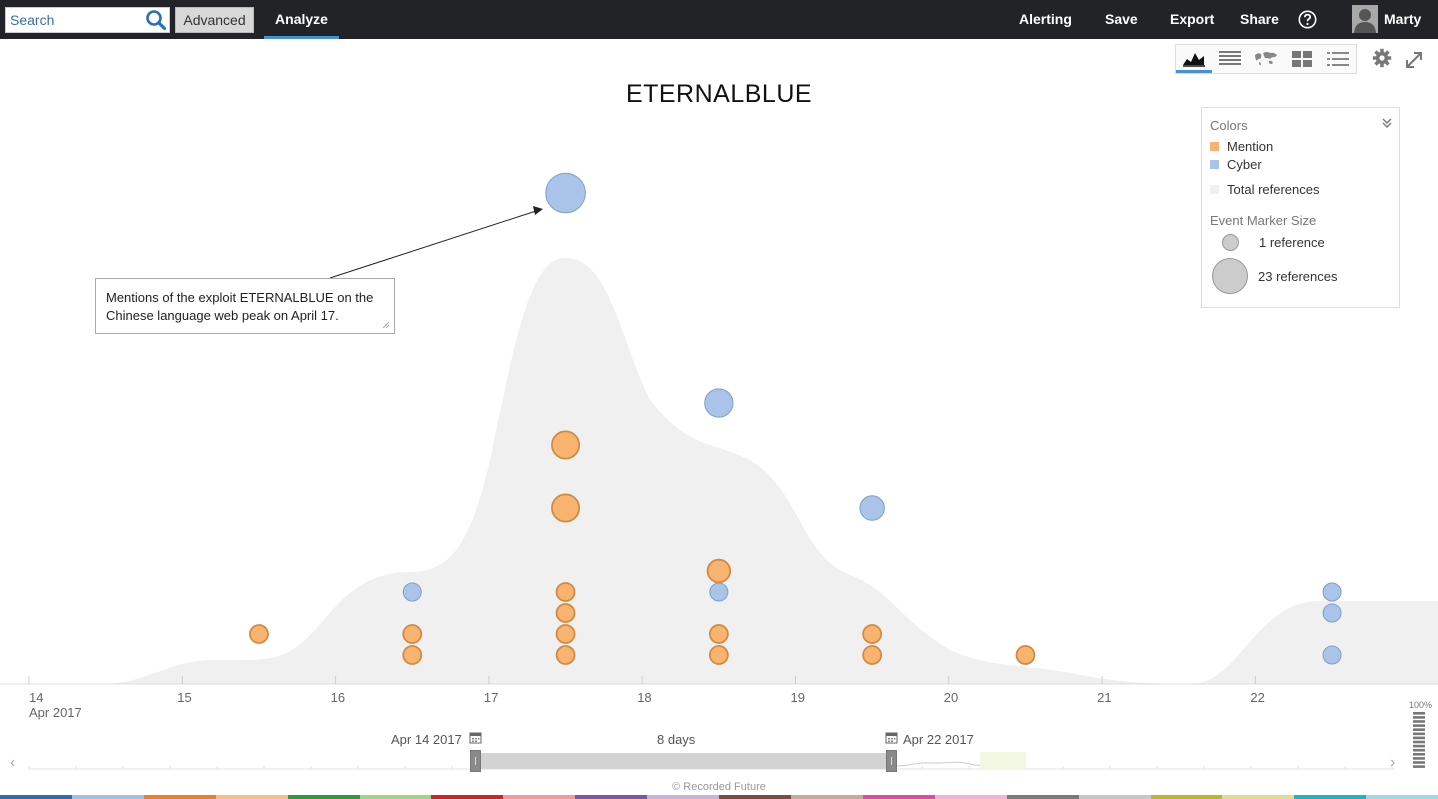 The height and width of the screenshot is (799, 1438). I want to click on scroll-left-icon: ‹, so click(13, 762).